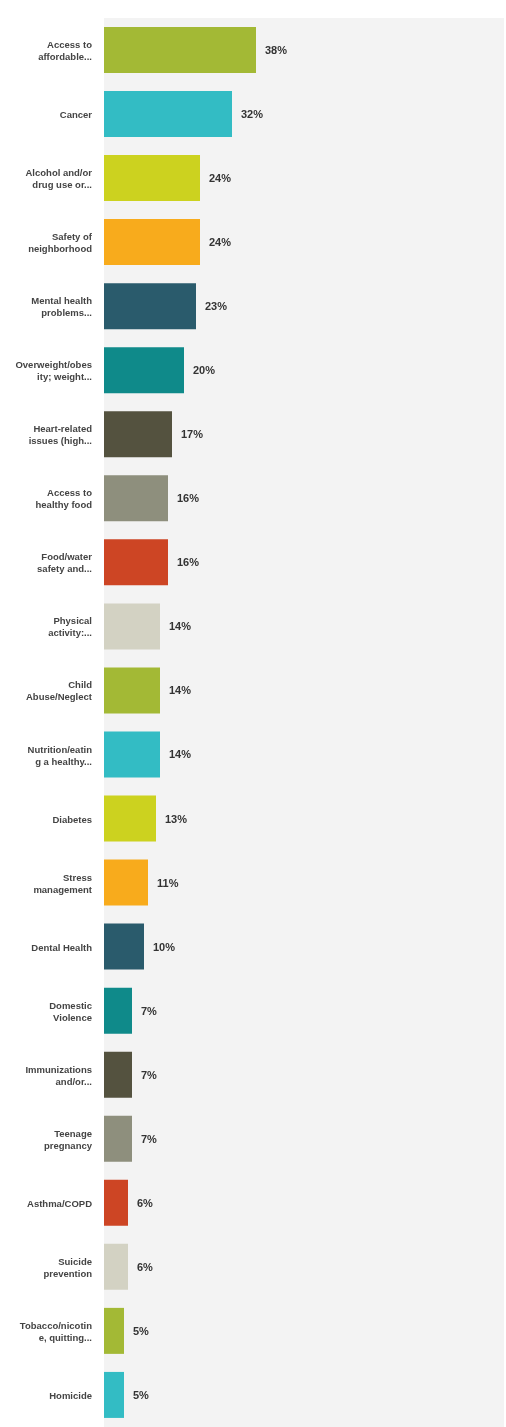 Image resolution: width=506 pixels, height=1427 pixels. What do you see at coordinates (76, 114) in the screenshot?
I see `y-tick-label: Cancer` at bounding box center [76, 114].